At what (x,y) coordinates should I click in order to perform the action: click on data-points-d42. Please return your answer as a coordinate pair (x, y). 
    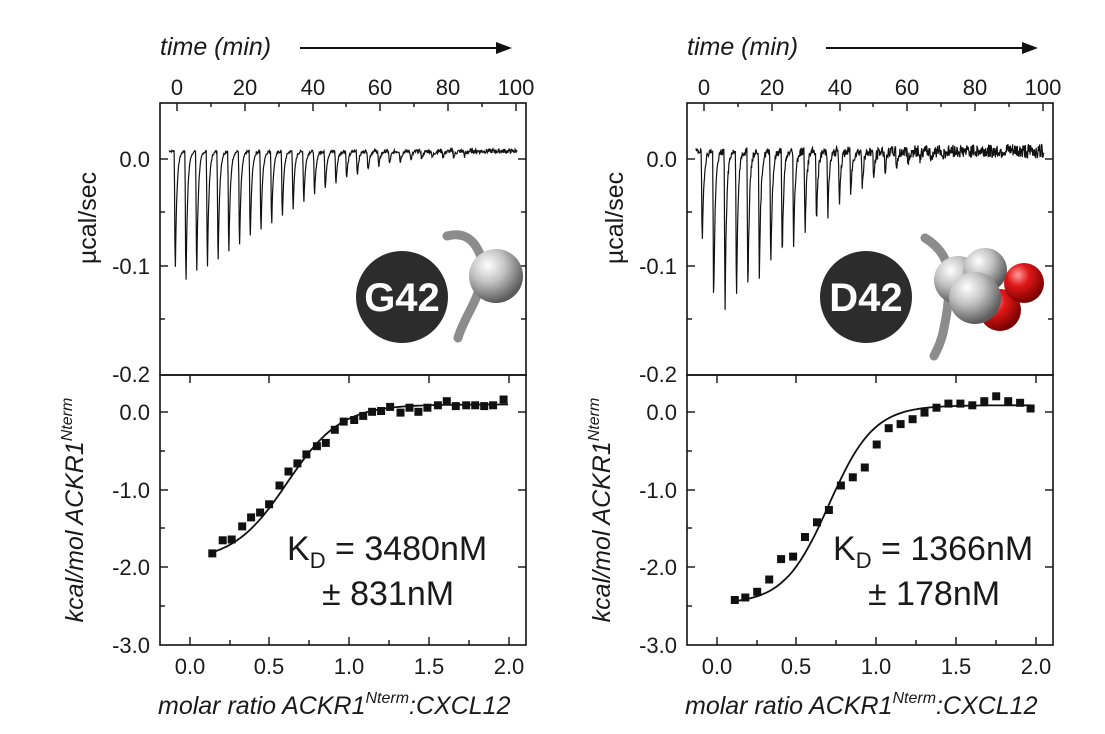
    Looking at the image, I should click on (882, 498).